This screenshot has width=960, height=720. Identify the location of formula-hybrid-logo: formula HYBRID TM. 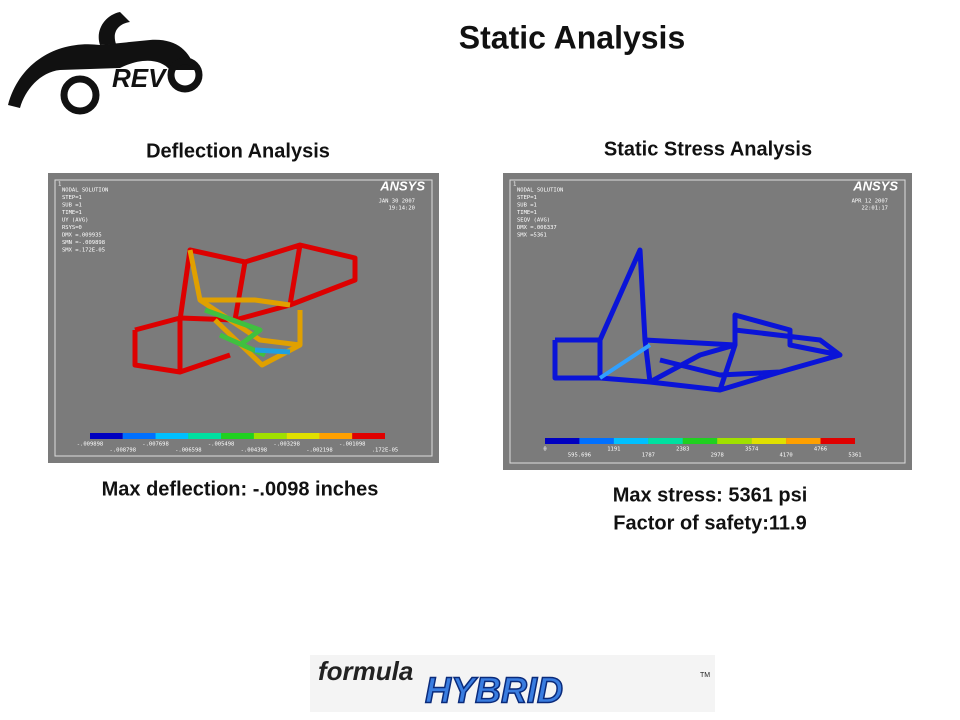
(512, 683).